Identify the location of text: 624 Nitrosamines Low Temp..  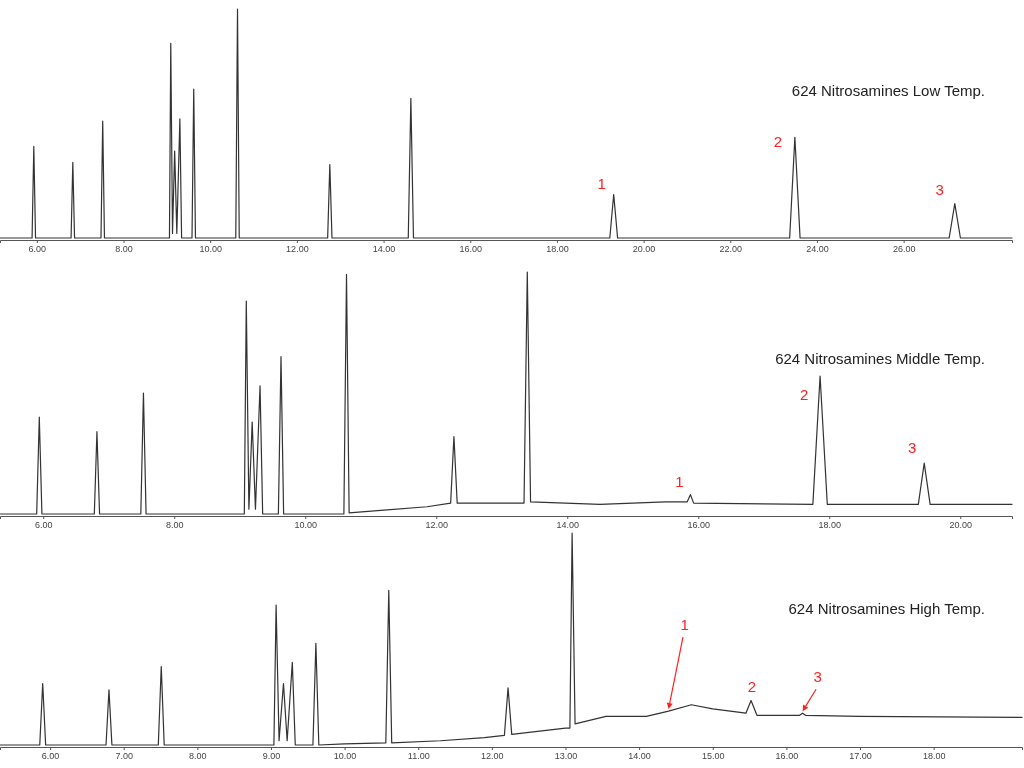
(888, 91).